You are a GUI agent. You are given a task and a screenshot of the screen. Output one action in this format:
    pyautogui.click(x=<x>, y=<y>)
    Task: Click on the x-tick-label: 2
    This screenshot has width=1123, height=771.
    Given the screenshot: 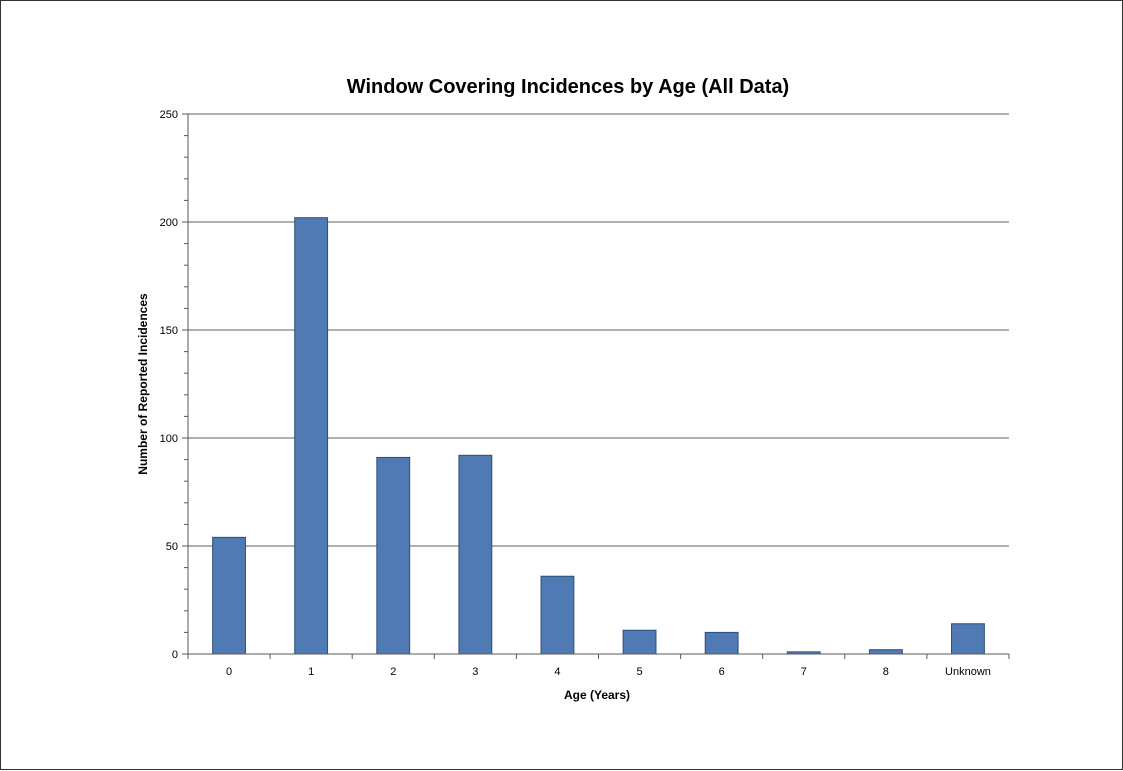 What is the action you would take?
    pyautogui.click(x=393, y=672)
    